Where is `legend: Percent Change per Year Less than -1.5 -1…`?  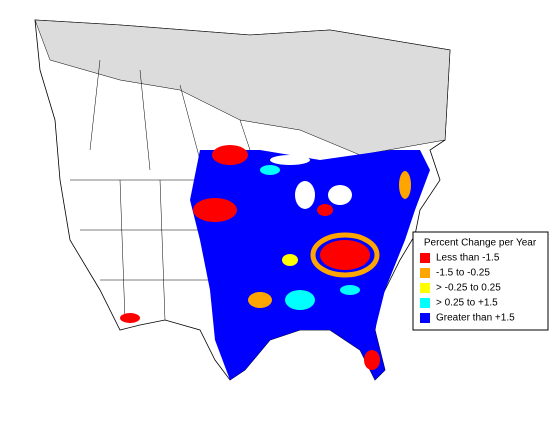
legend: Percent Change per Year Less than -1.5 -1… is located at coordinates (480, 281).